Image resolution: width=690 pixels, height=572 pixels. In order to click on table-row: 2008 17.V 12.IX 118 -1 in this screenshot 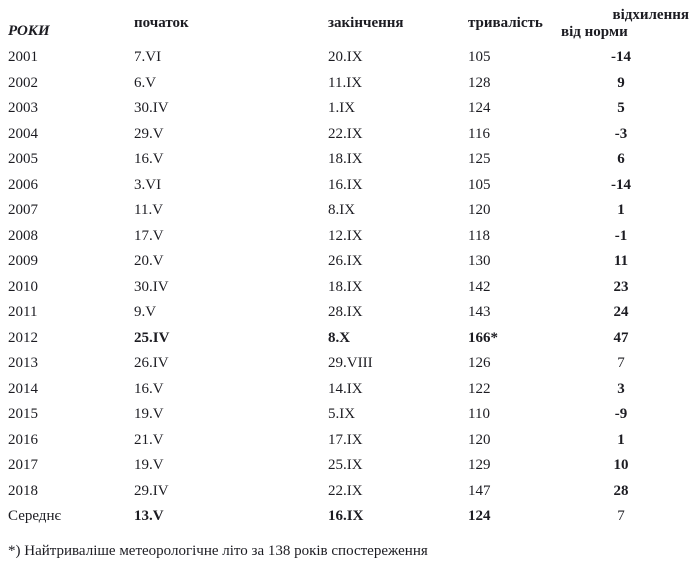, I will do `click(345, 237)`.